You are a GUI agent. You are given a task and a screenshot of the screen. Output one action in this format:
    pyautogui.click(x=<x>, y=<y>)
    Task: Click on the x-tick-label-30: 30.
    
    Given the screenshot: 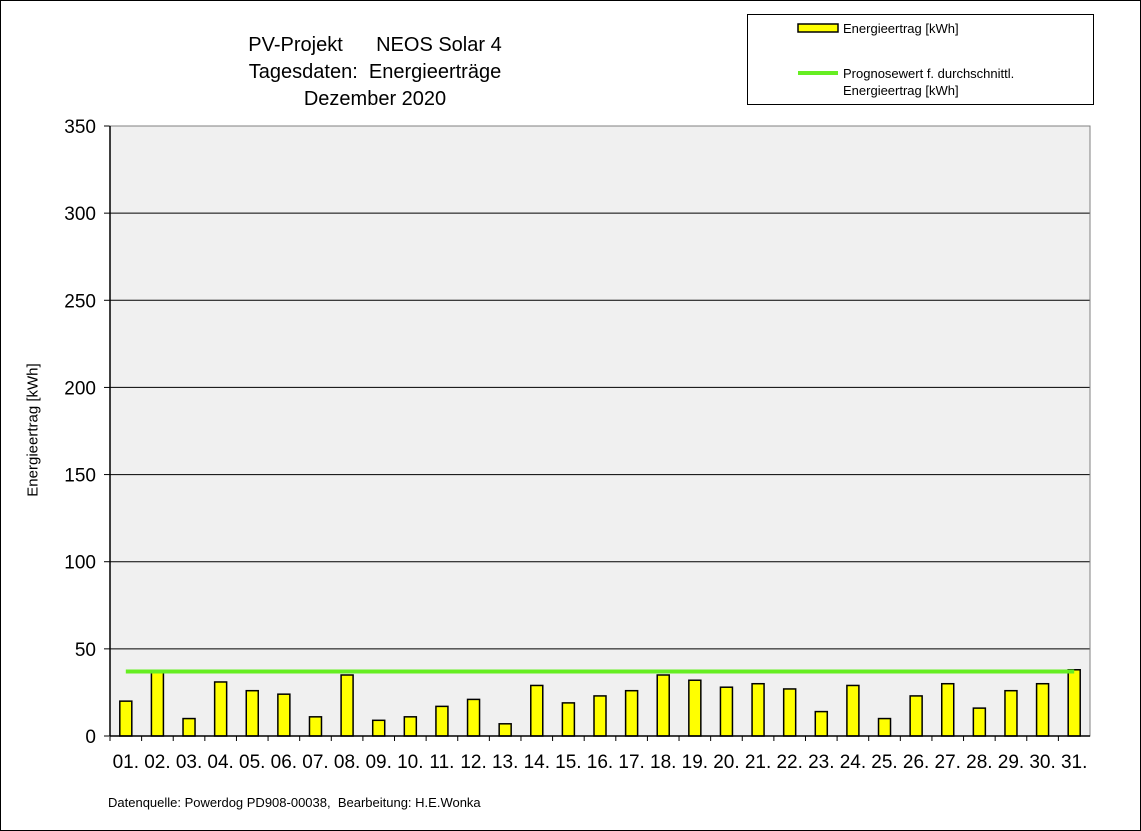 What is the action you would take?
    pyautogui.click(x=1042, y=762)
    